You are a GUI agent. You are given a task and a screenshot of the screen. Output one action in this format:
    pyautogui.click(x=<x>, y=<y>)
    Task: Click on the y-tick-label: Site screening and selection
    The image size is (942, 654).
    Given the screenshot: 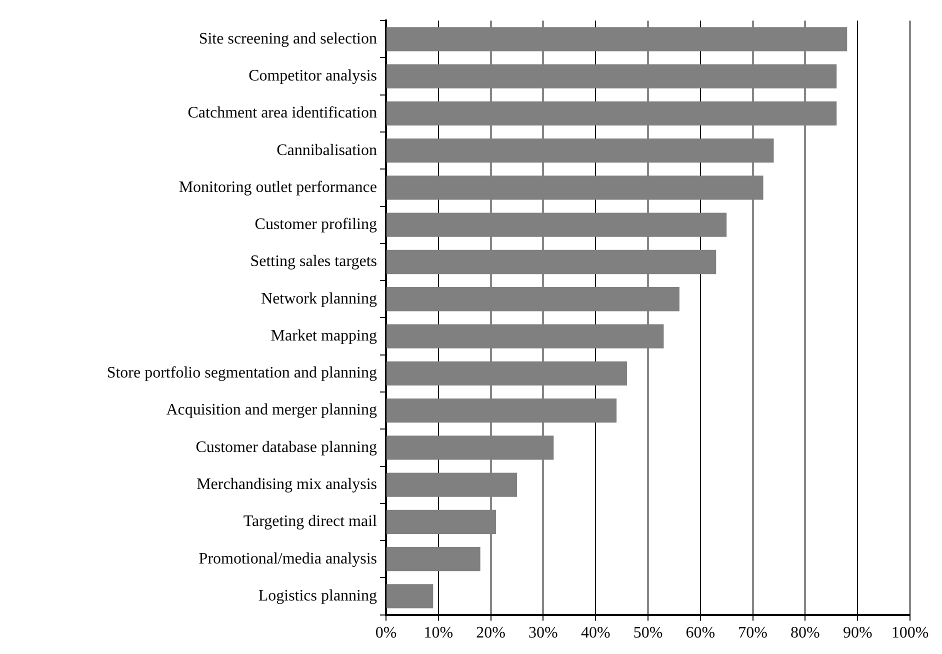 What is the action you would take?
    pyautogui.click(x=287, y=39)
    